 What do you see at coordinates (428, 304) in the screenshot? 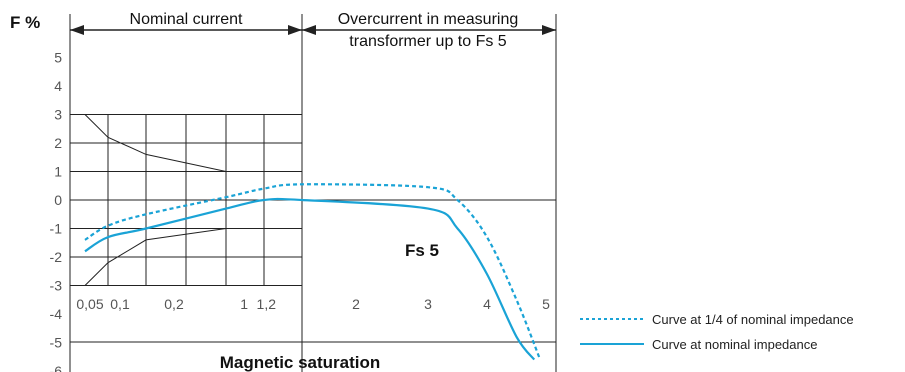
I see `x-tick-label: 3` at bounding box center [428, 304].